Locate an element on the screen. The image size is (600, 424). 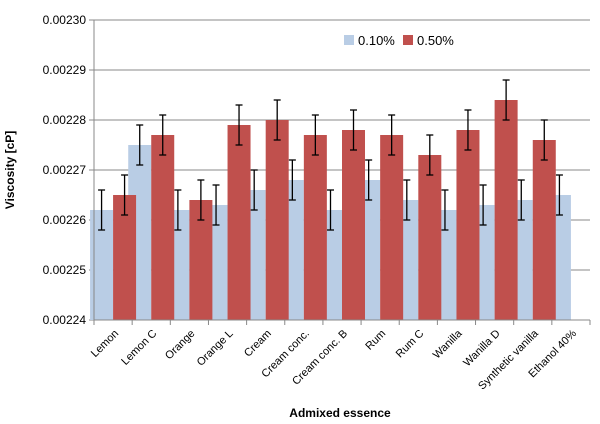
y-tick-label: 0.00227 is located at coordinates (65, 170).